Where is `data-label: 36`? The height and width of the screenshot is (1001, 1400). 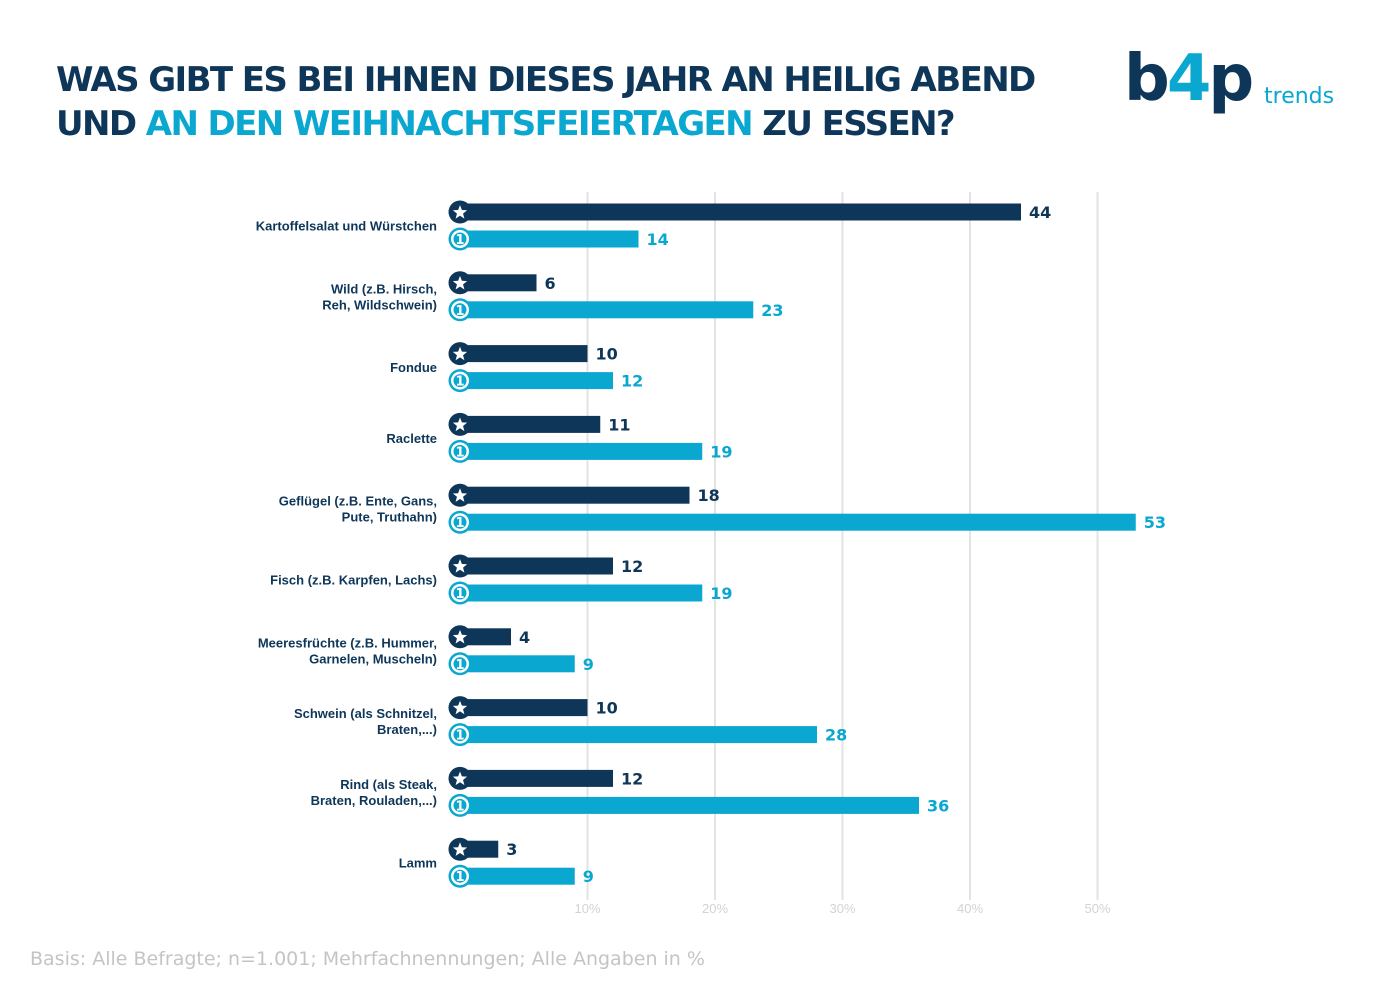 data-label: 36 is located at coordinates (938, 805).